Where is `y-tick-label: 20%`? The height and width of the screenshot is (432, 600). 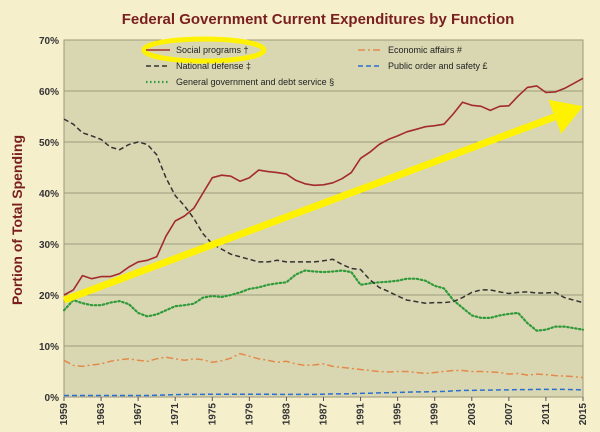
y-tick-label: 20% is located at coordinates (49, 296).